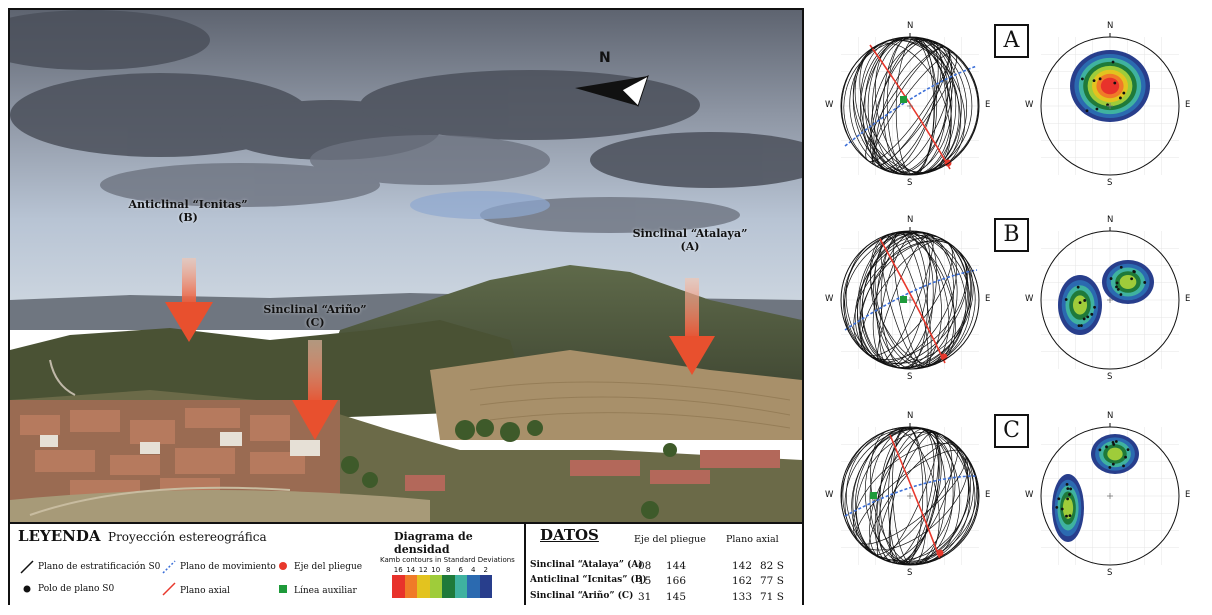  What do you see at coordinates (447, 560) in the screenshot?
I see `kamb-title: Kamb contours in Standard Deviations` at bounding box center [447, 560].